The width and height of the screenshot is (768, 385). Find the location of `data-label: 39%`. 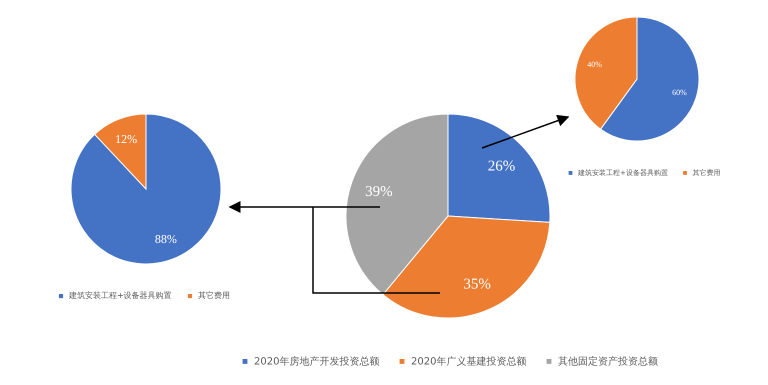

data-label: 39% is located at coordinates (379, 192).